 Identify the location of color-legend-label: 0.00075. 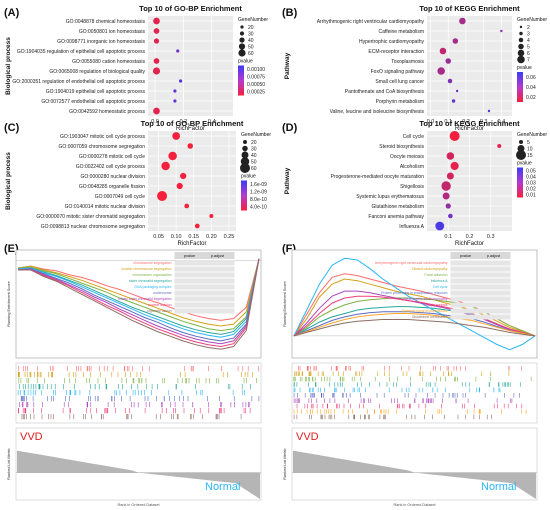
(256, 78).